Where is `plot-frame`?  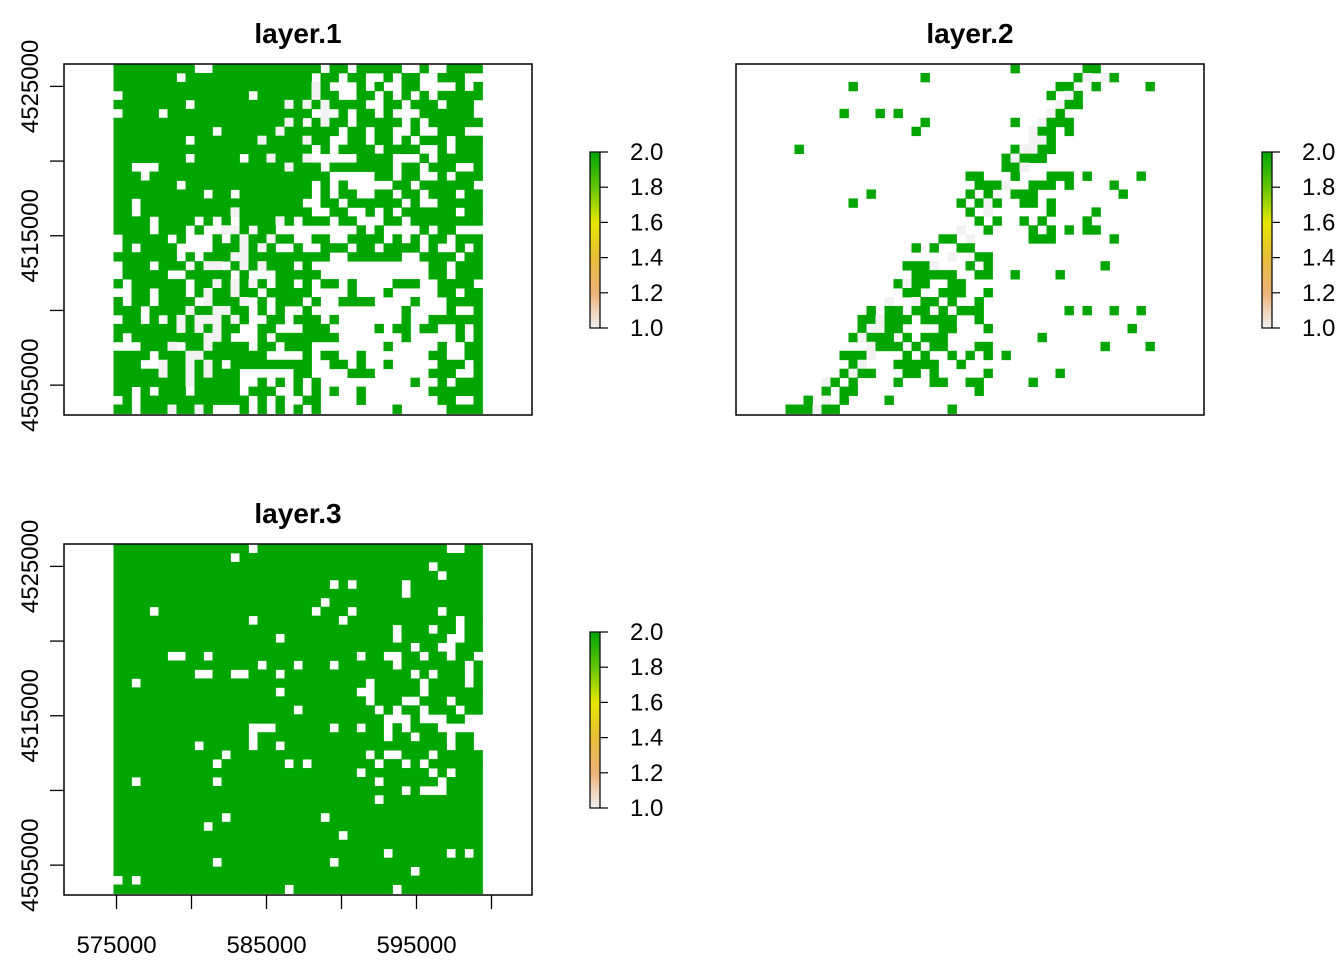 plot-frame is located at coordinates (298, 719).